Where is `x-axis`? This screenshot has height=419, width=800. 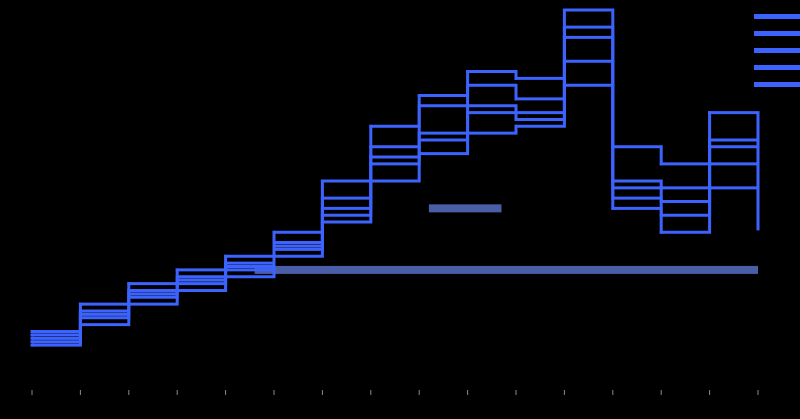
x-axis is located at coordinates (395, 392).